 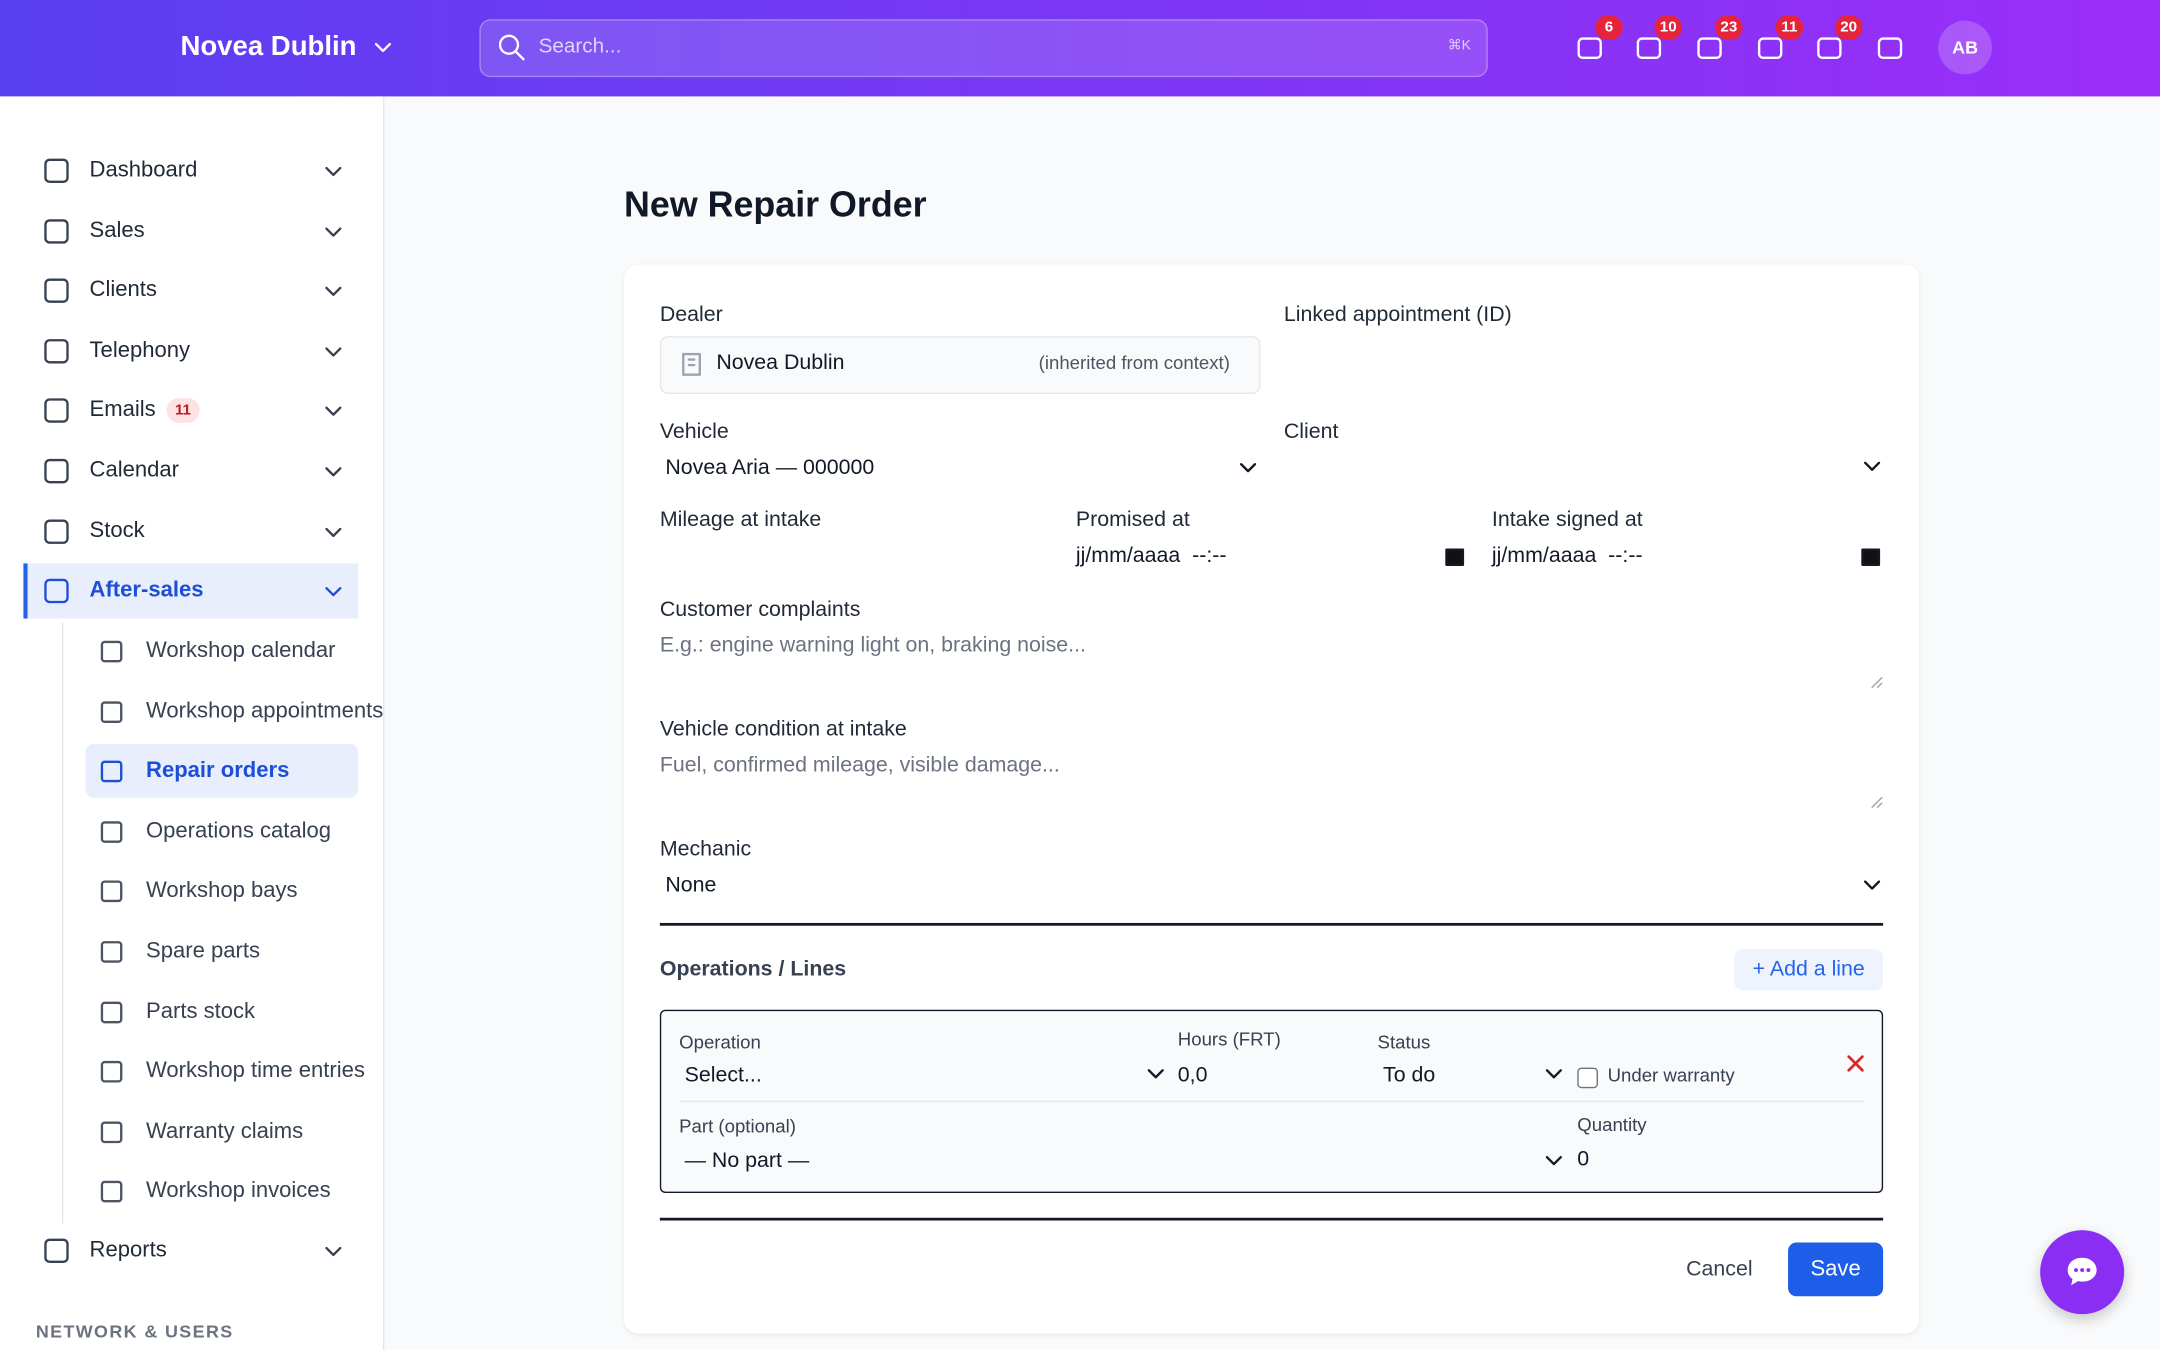 What do you see at coordinates (203, 951) in the screenshot?
I see `nav-sub-item: Spare parts` at bounding box center [203, 951].